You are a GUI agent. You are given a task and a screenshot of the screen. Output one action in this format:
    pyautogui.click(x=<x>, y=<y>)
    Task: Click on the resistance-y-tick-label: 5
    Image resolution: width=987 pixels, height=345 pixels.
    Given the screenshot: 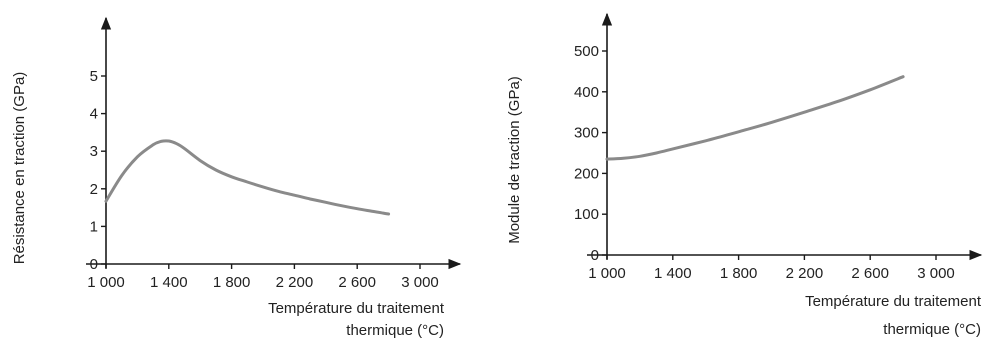 What is the action you would take?
    pyautogui.click(x=94, y=76)
    